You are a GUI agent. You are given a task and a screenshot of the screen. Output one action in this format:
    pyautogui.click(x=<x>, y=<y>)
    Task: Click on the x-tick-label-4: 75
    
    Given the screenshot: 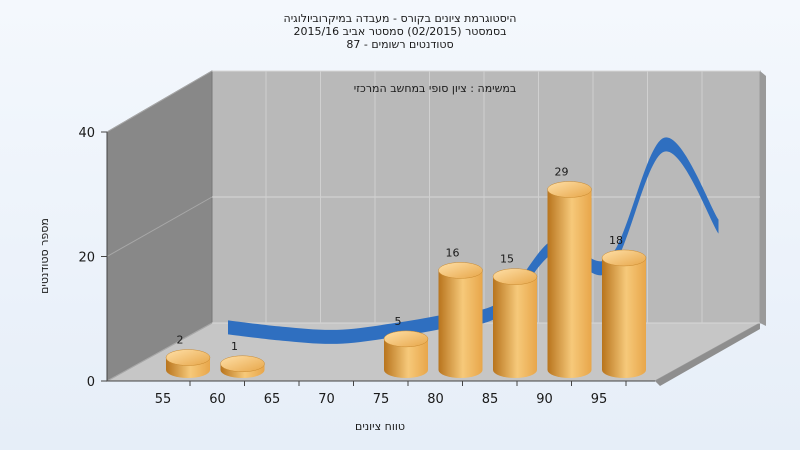 What is the action you would take?
    pyautogui.click(x=381, y=399)
    